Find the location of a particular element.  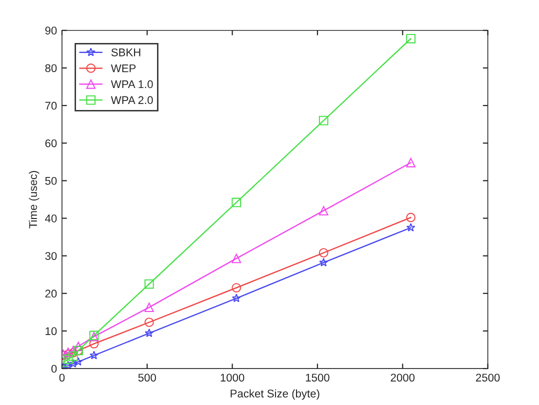

y-axis-title: Time (usec) is located at coordinates (34, 199).